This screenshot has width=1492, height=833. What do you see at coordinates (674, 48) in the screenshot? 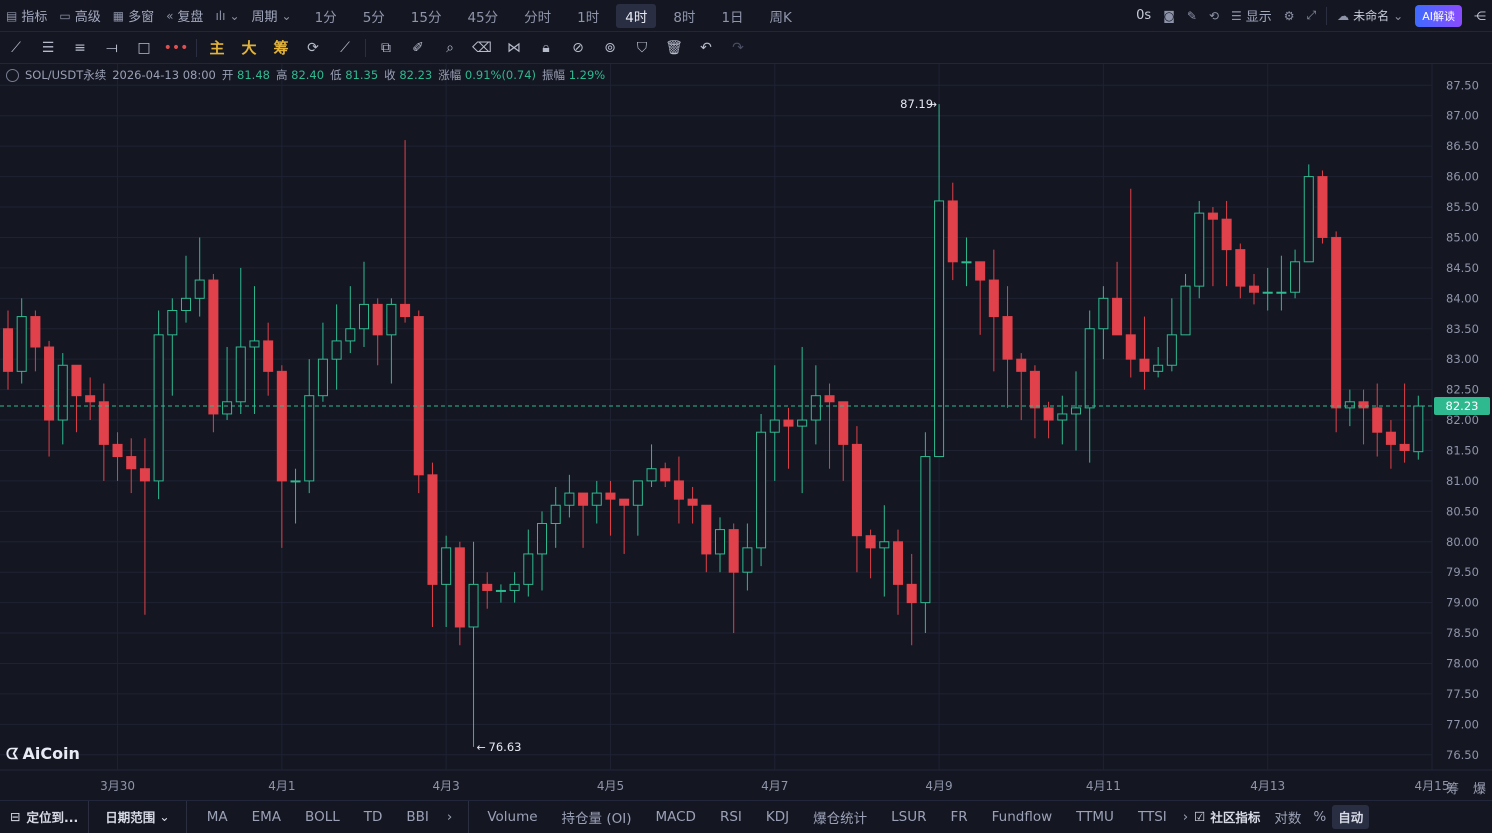
I see `delete-tool: 🗑︎` at bounding box center [674, 48].